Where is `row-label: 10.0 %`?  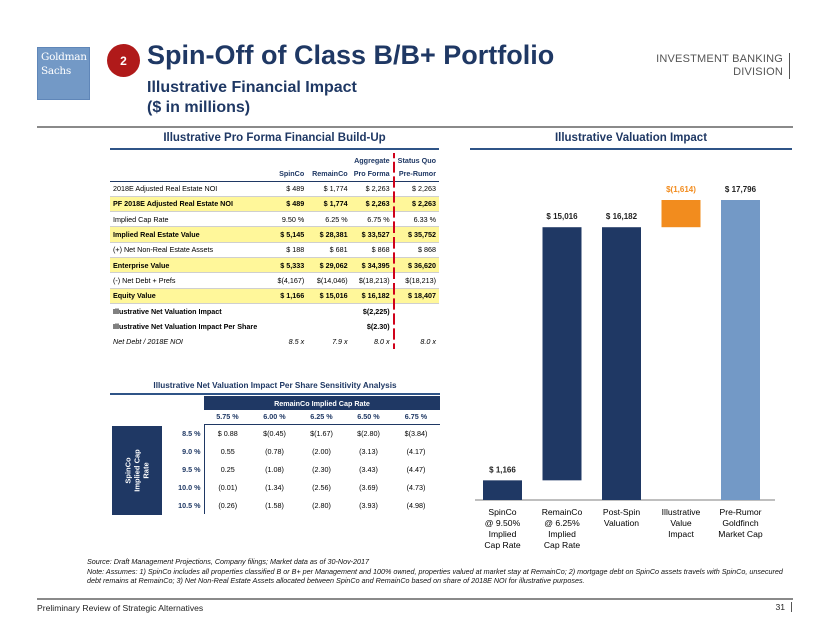 row-label: 10.0 % is located at coordinates (157, 487).